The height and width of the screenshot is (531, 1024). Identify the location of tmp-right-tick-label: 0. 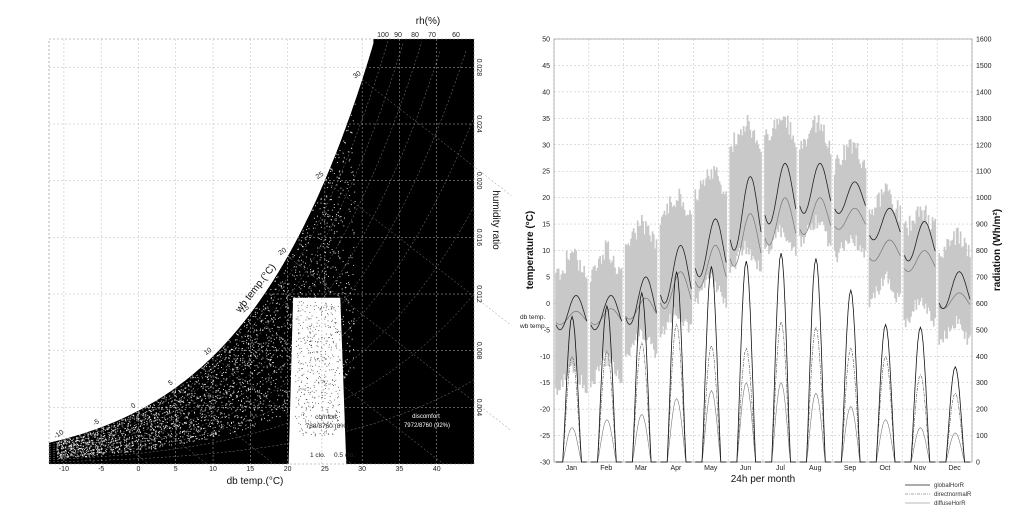
(978, 463).